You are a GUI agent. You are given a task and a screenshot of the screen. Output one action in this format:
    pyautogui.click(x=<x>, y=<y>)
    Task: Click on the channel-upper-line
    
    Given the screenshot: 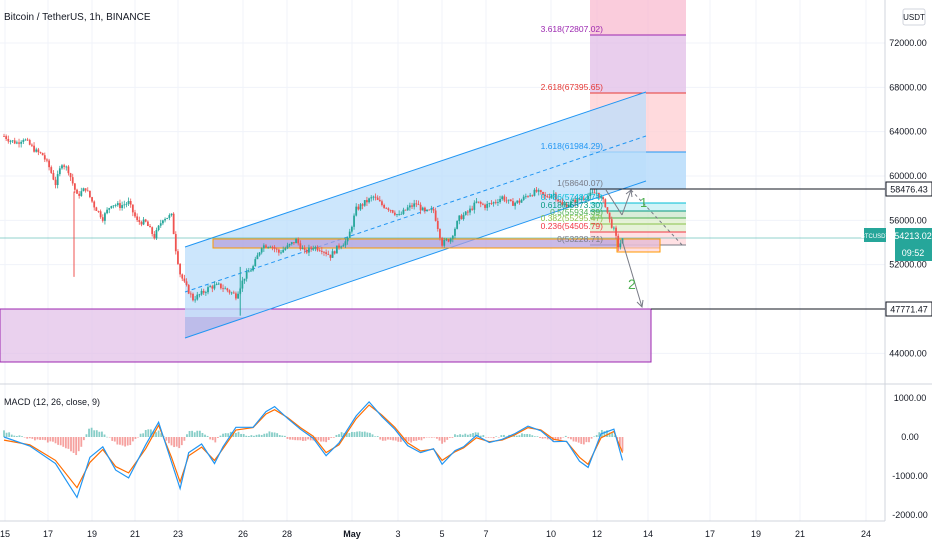 What is the action you would take?
    pyautogui.click(x=415, y=169)
    